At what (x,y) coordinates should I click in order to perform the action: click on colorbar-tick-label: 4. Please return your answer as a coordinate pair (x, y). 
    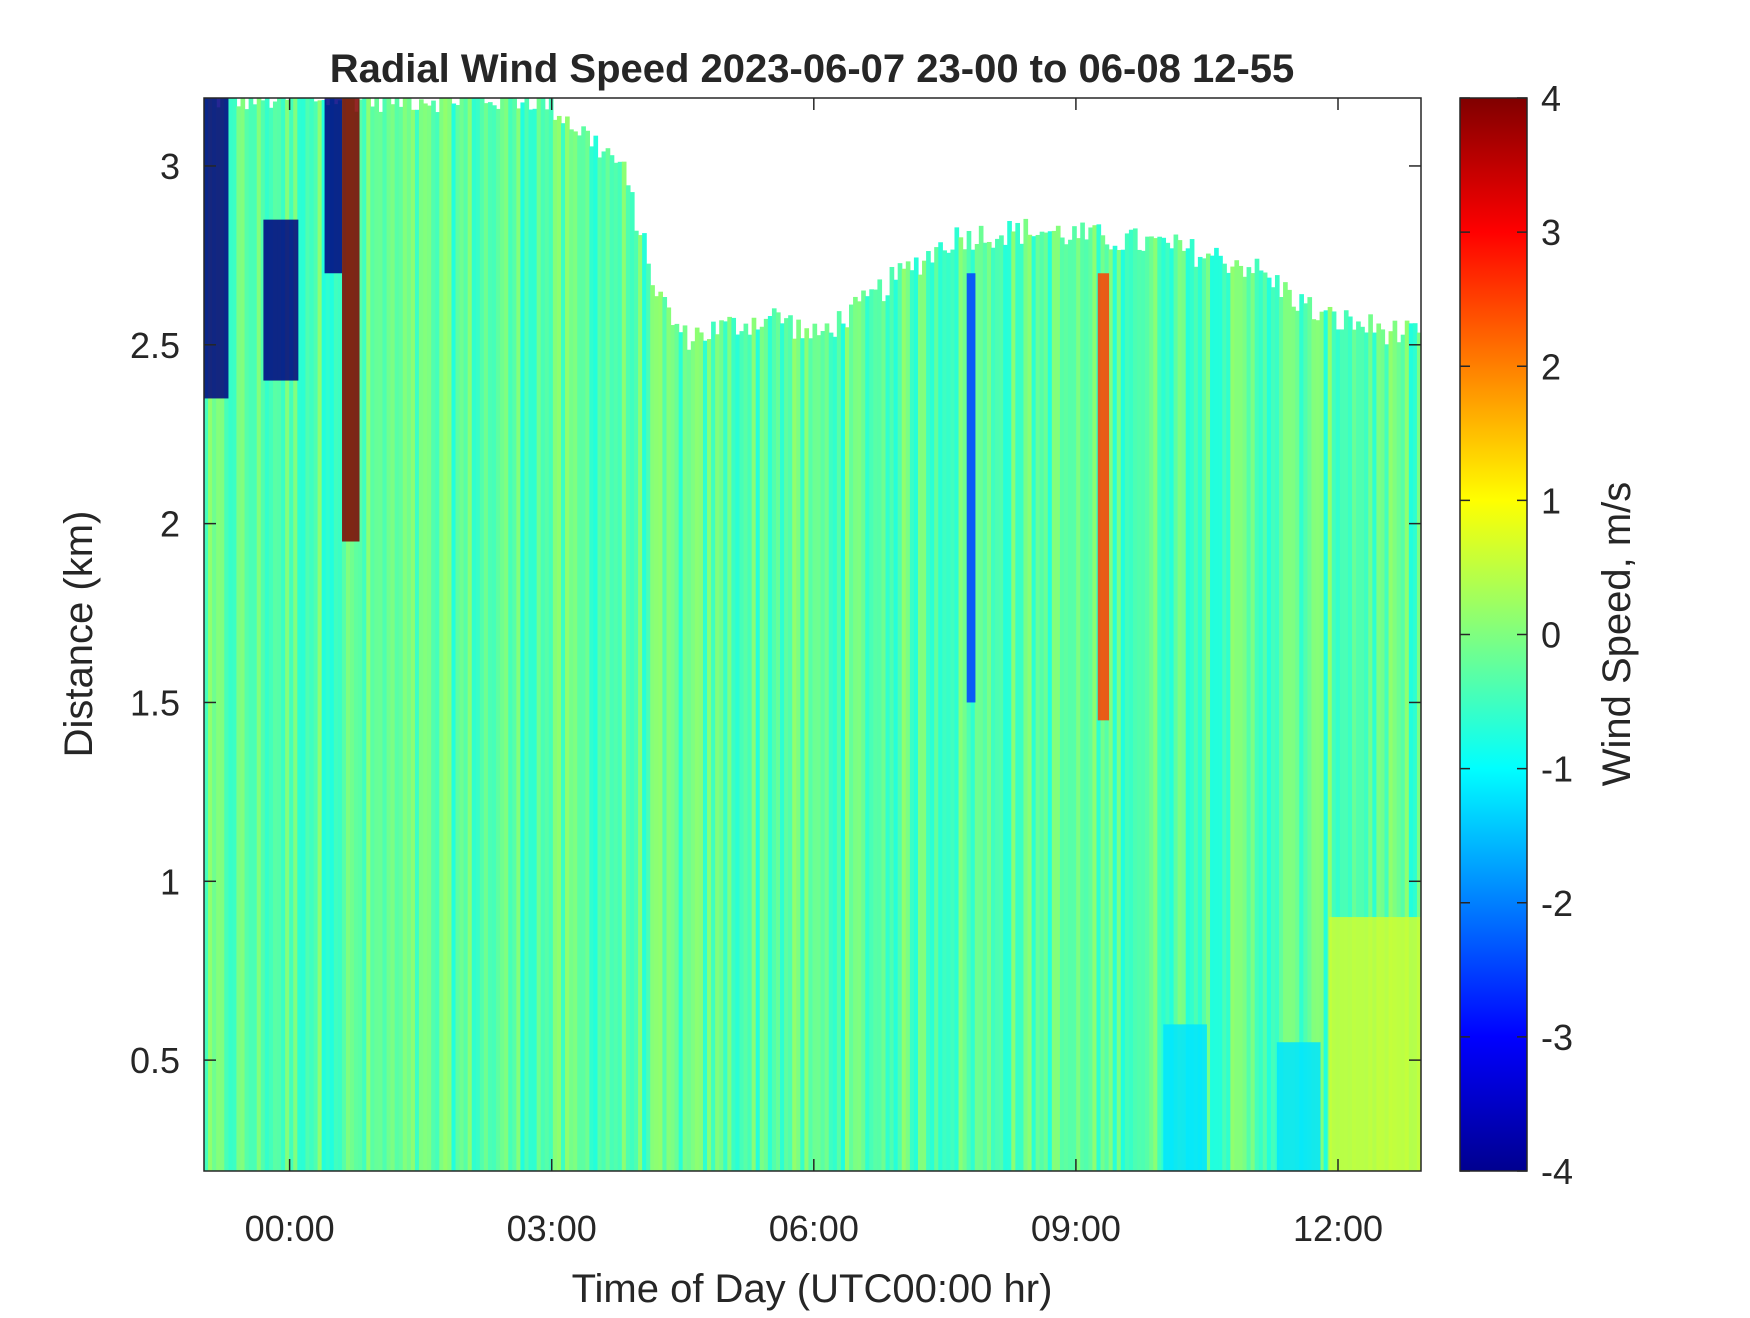
    Looking at the image, I should click on (1551, 98).